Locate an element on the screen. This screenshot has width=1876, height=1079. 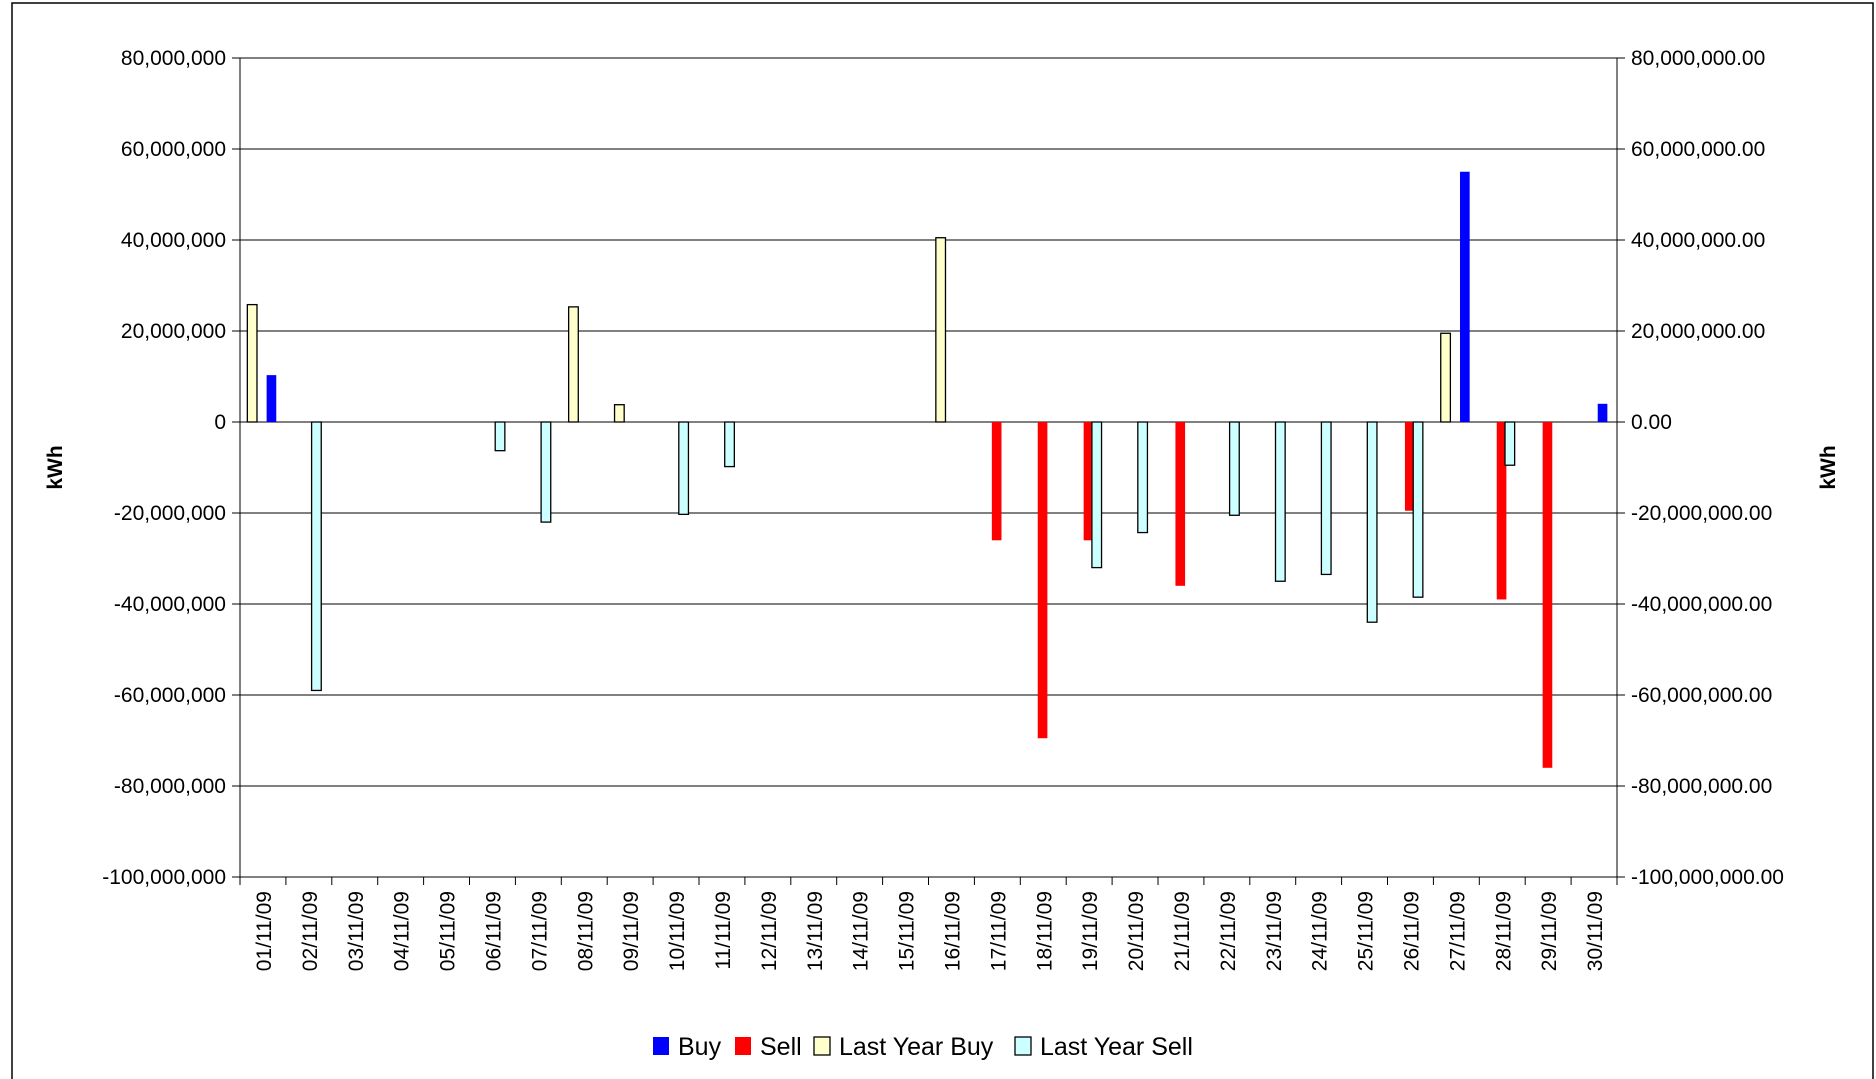
x-tick-label: 22/11/09 is located at coordinates (1228, 931).